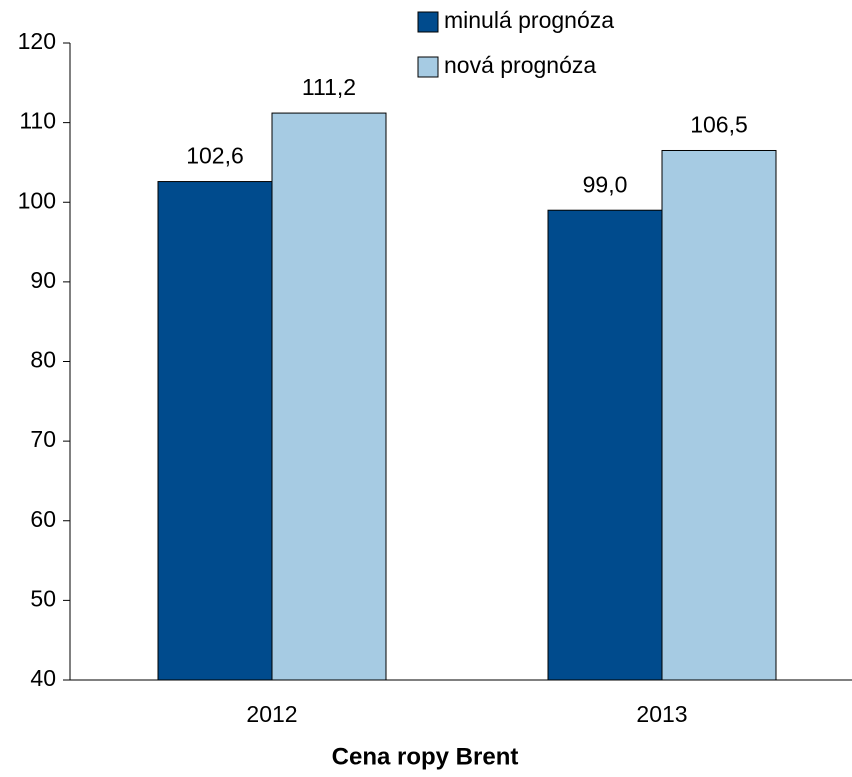 This screenshot has height=777, width=852. I want to click on value-label: 99,0, so click(605, 184).